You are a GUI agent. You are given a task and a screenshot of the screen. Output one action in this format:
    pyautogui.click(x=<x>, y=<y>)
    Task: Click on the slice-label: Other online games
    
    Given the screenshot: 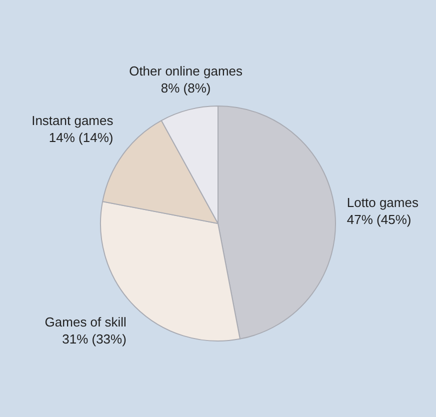 What is the action you would take?
    pyautogui.click(x=186, y=71)
    